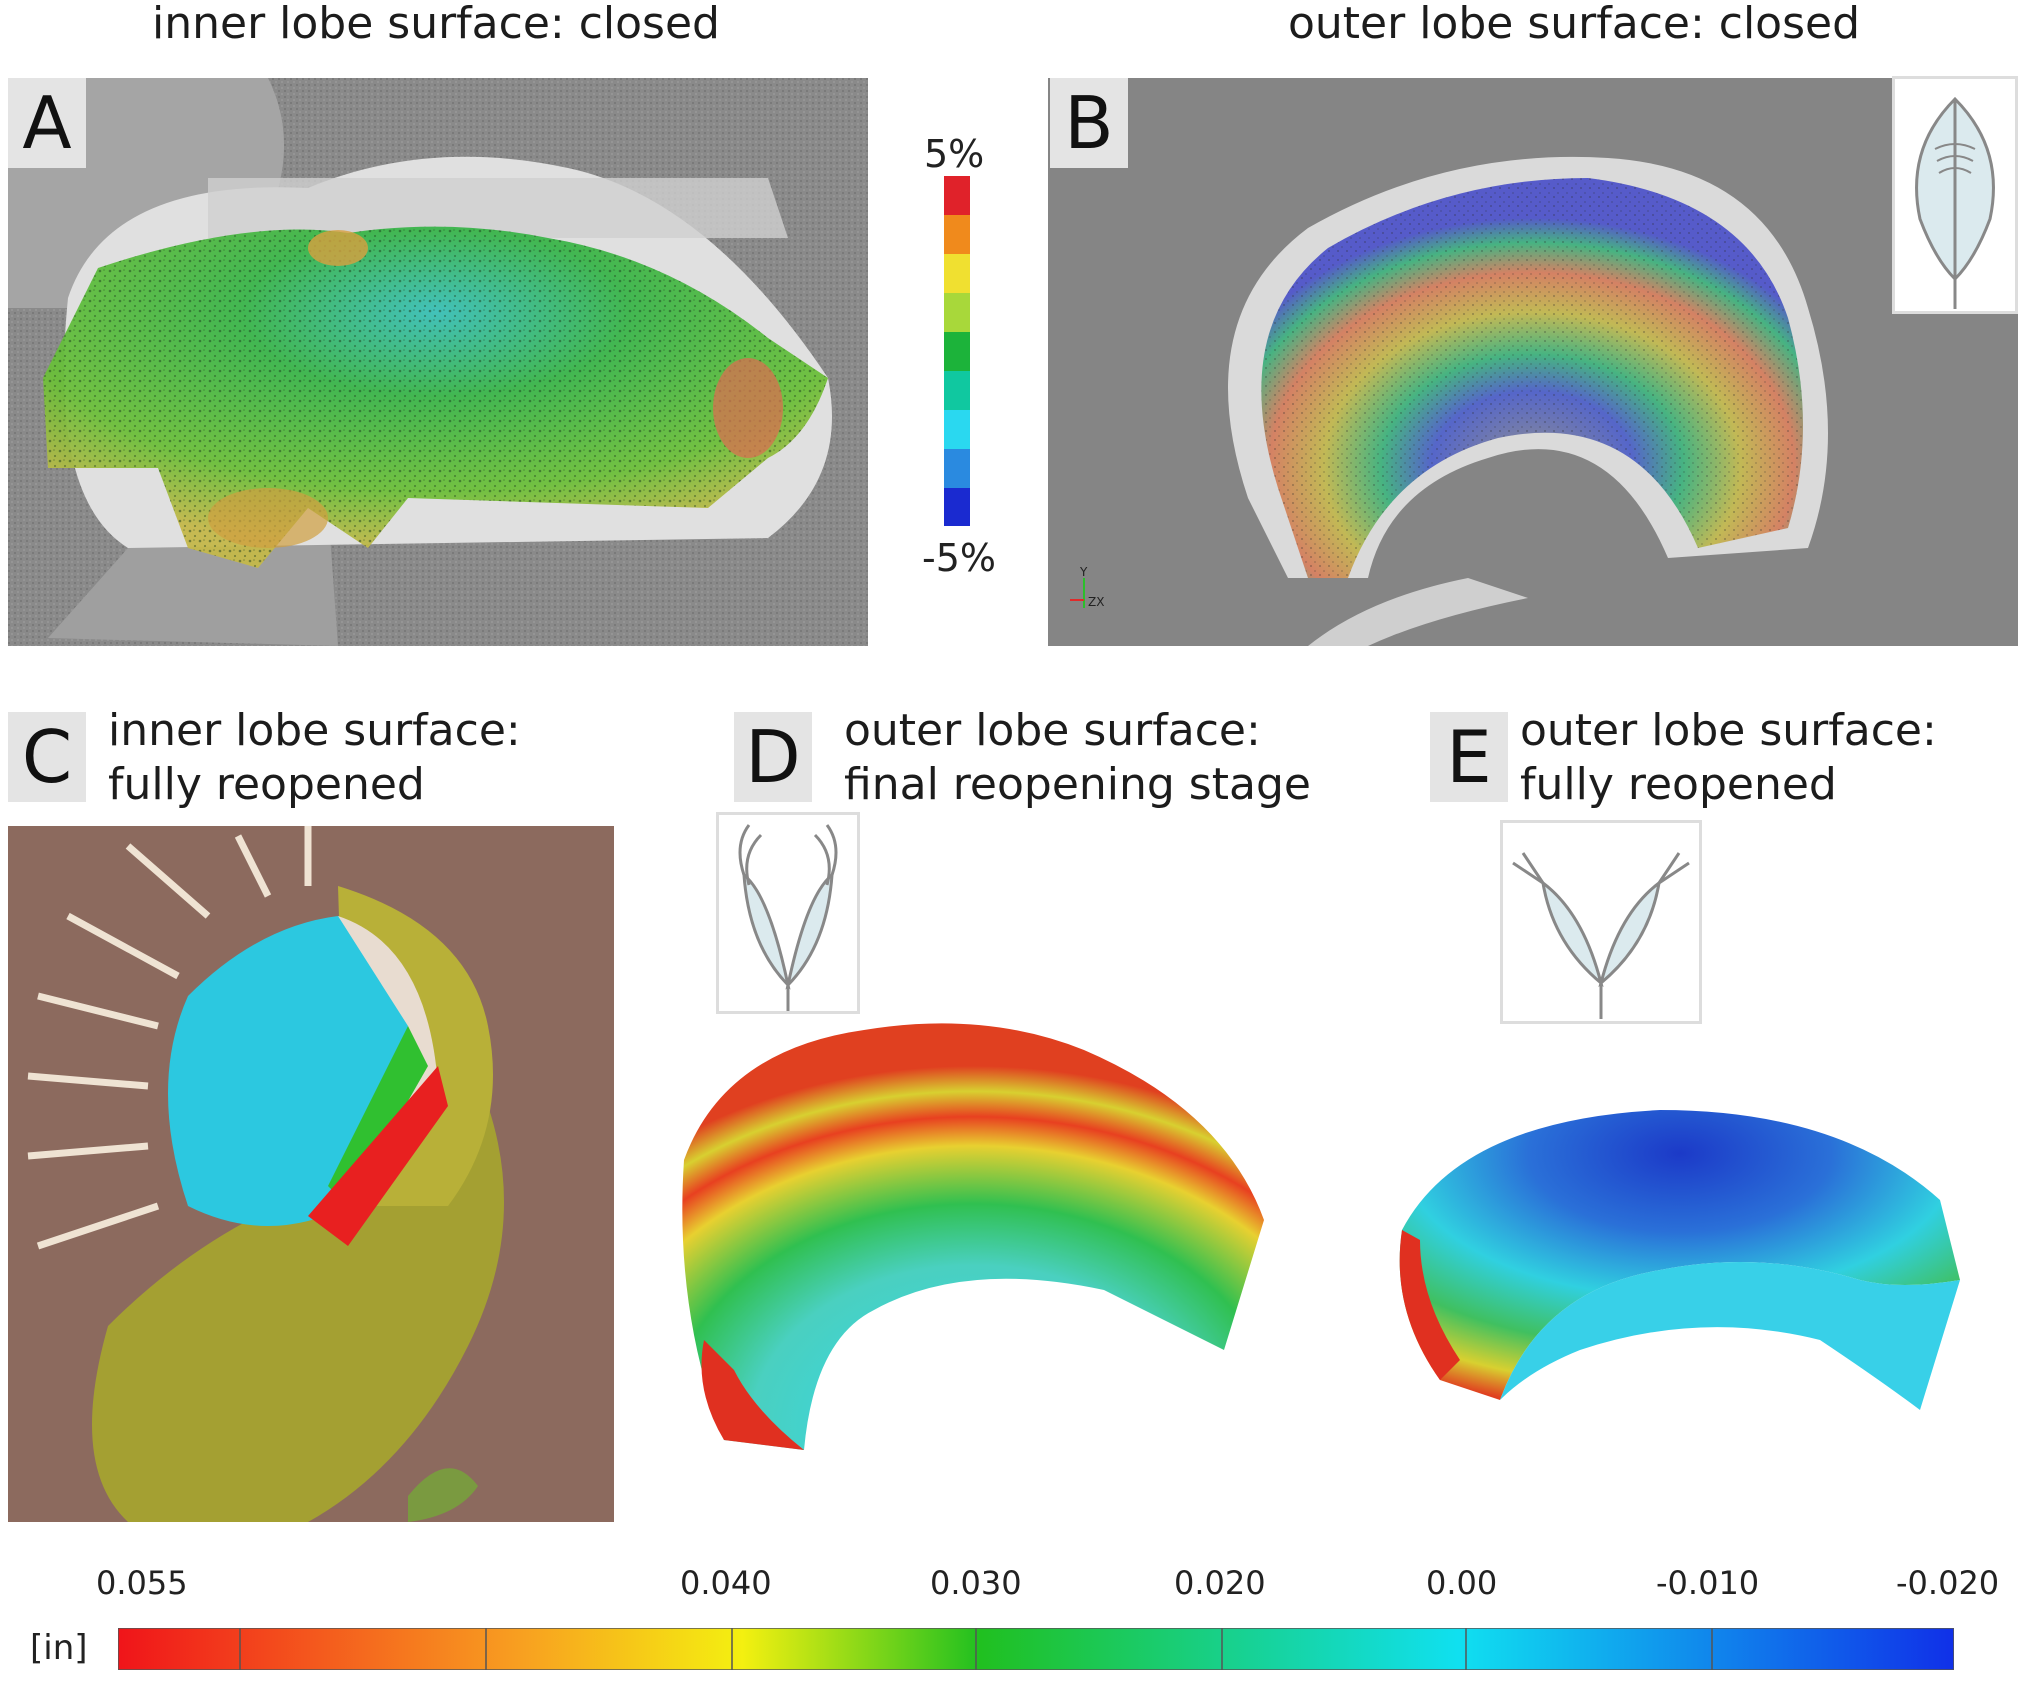 The height and width of the screenshot is (1682, 2026). I want to click on disp-tick-4: 0.00, so click(1462, 1583).